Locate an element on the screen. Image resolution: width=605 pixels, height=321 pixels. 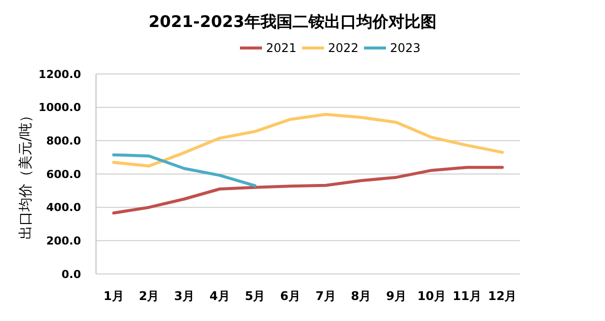
x-tick-label: 8月 is located at coordinates (361, 296).